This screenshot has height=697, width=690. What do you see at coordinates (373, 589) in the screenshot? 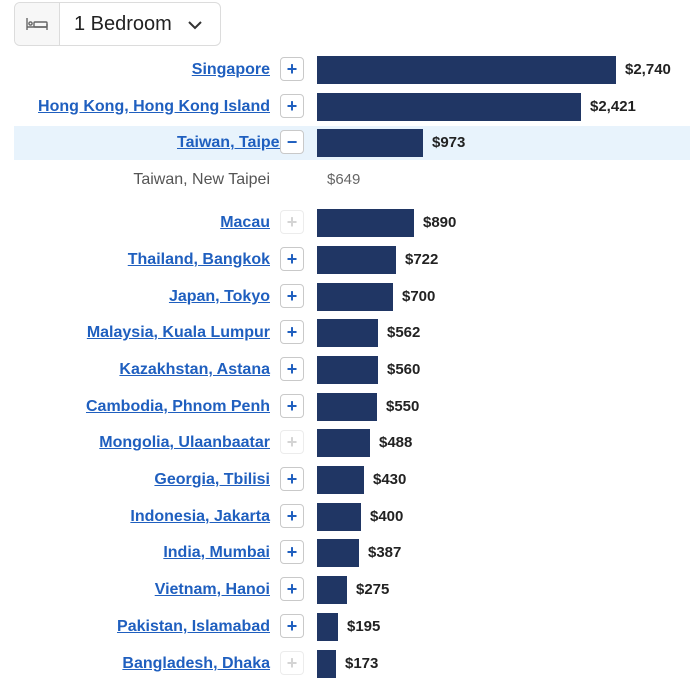
I see `bar-value-label: $275` at bounding box center [373, 589].